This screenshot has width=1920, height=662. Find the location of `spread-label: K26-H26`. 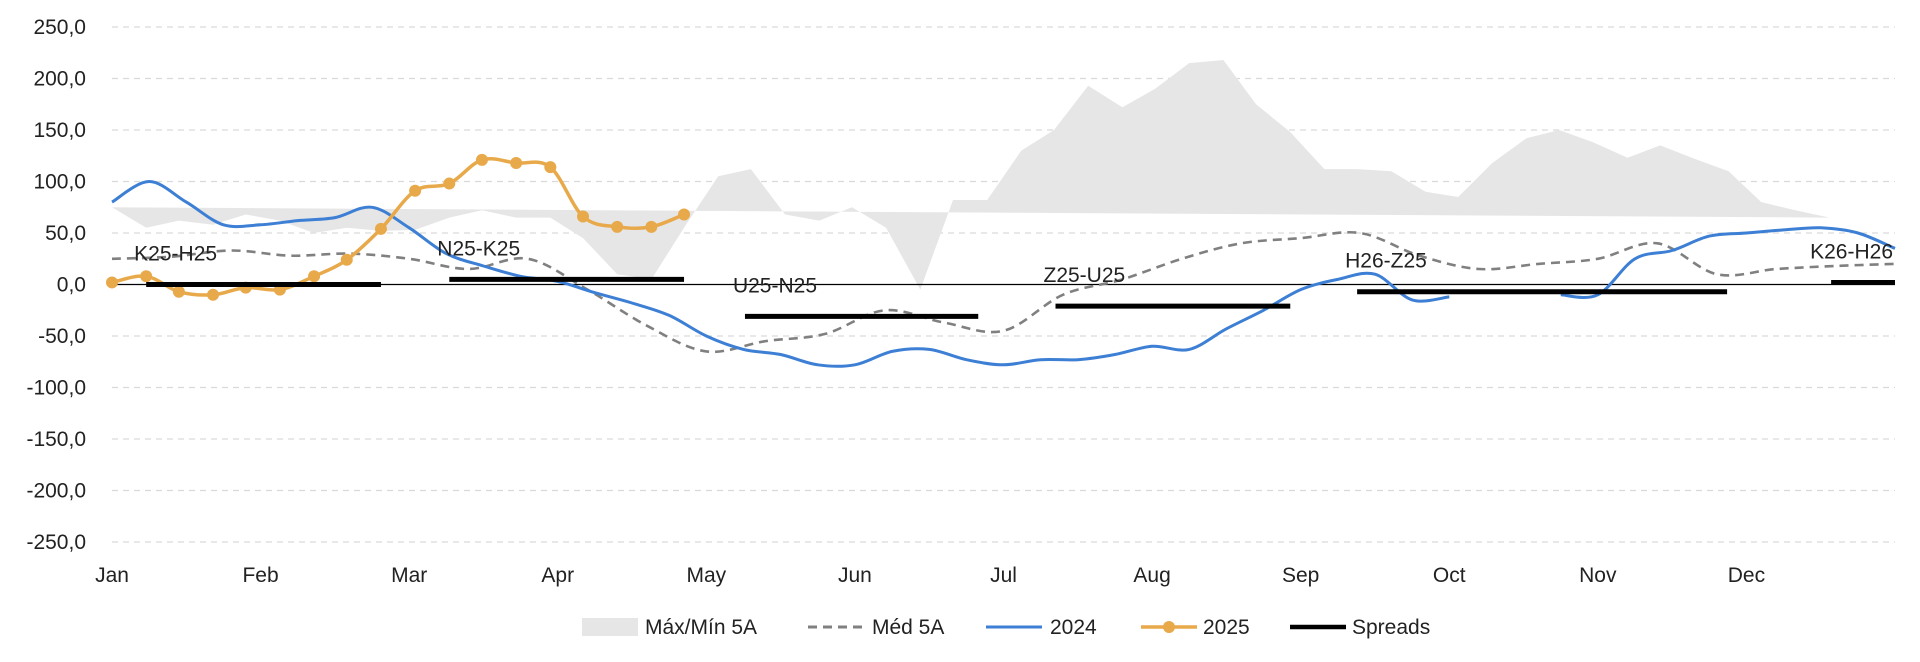

spread-label: K26-H26 is located at coordinates (1851, 251).